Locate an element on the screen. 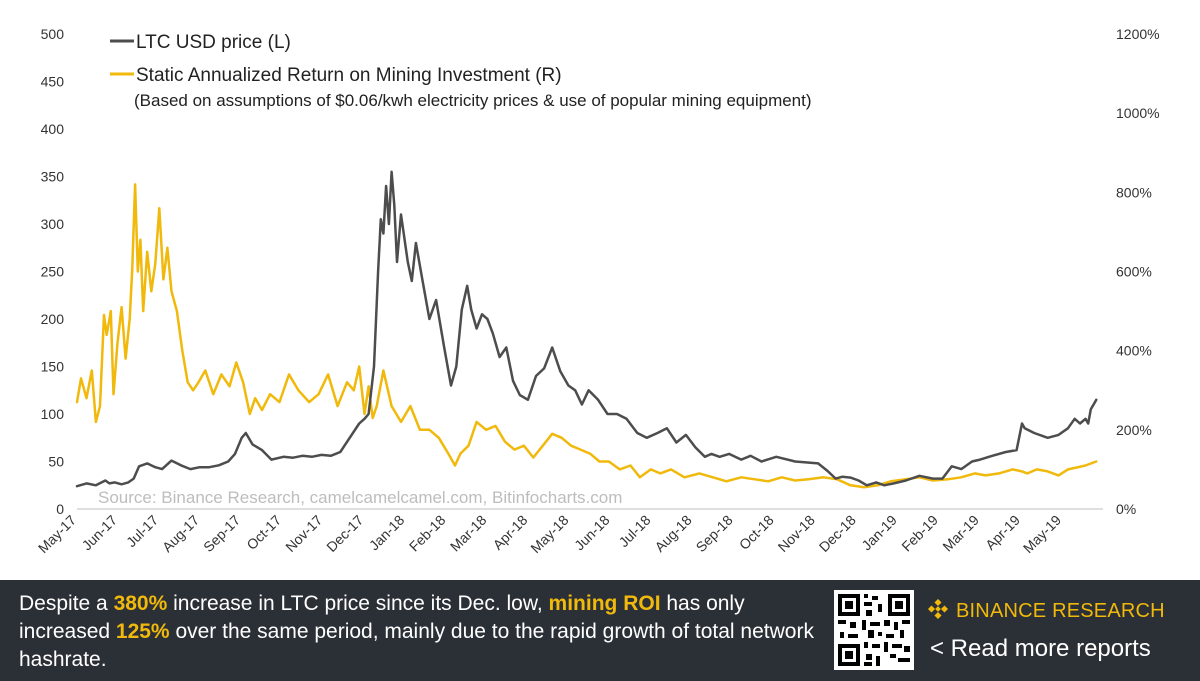  caption-highlight-price-increase: 380% is located at coordinates (140, 603).